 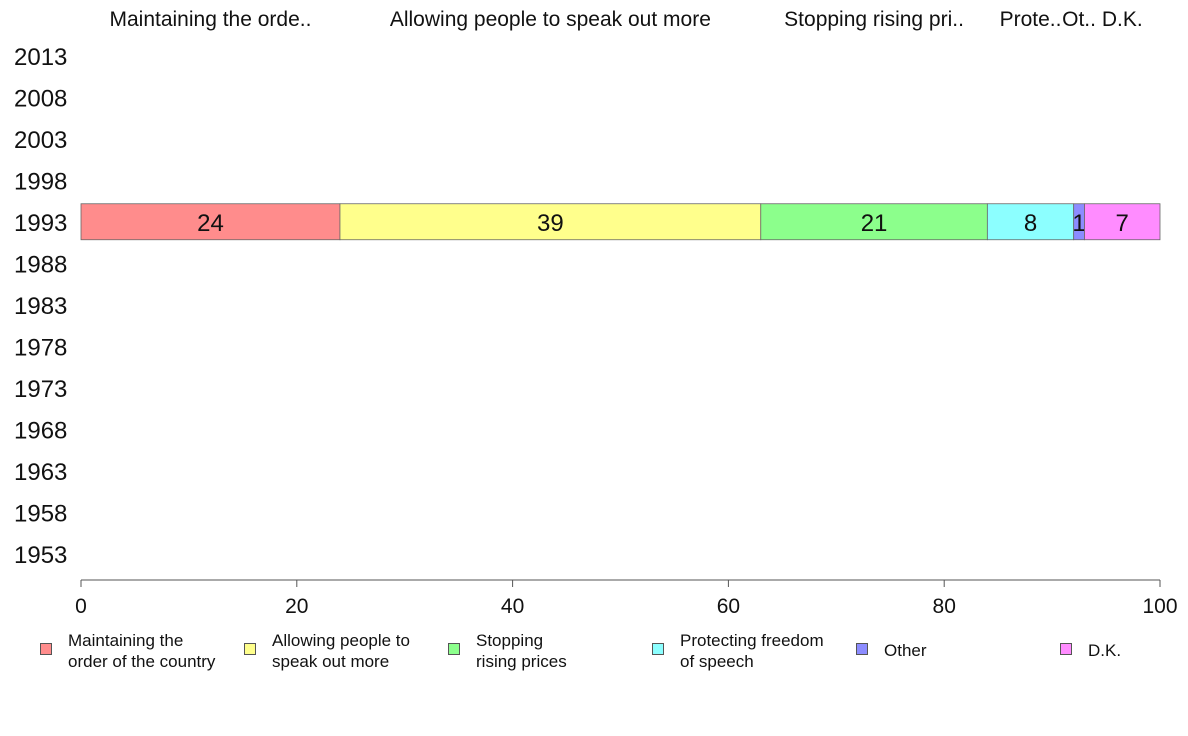 I want to click on column-header: Ot.., so click(x=1079, y=19).